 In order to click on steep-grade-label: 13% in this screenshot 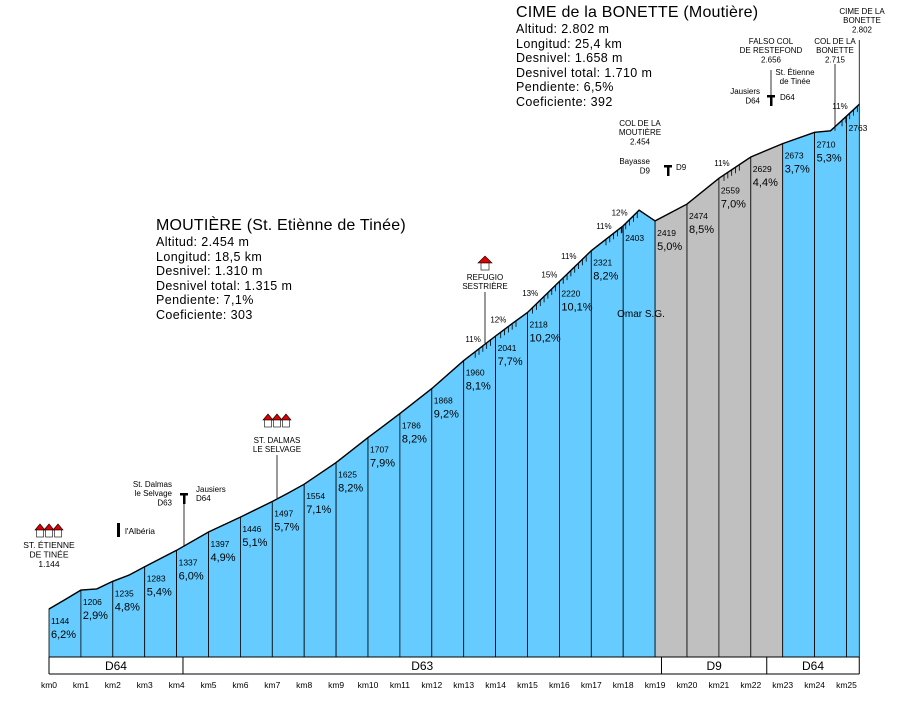, I will do `click(530, 293)`.